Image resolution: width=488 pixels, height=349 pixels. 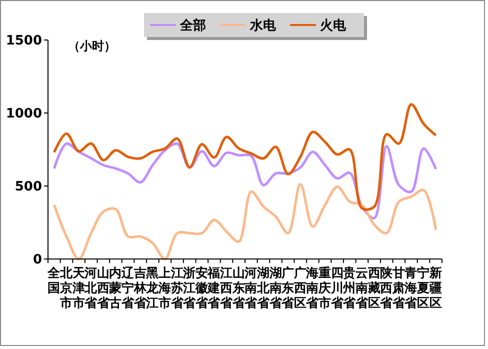 I want to click on y-tick-label: 0, so click(x=37, y=260).